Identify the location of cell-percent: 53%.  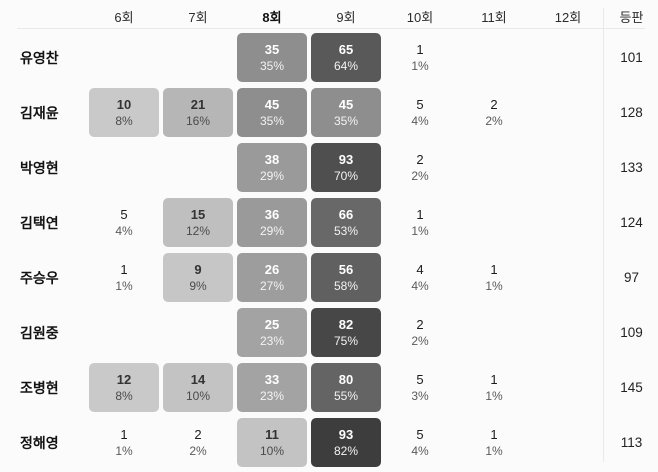
(346, 231).